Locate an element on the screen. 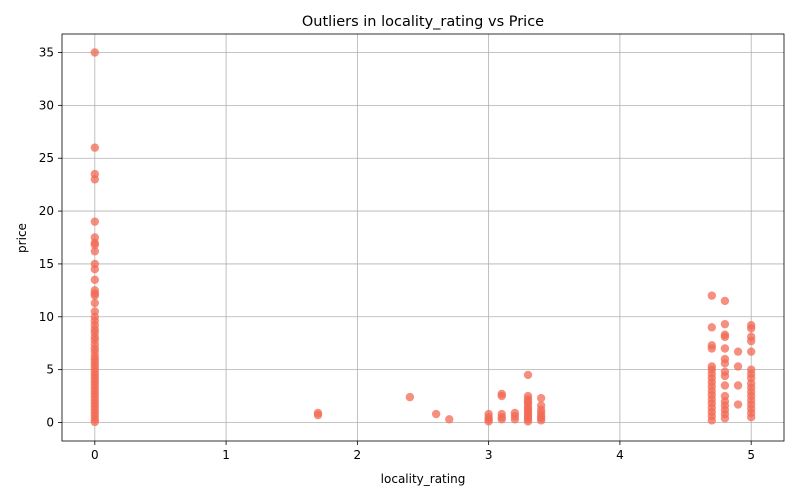 Image resolution: width=800 pixels, height=500 pixels. y-tick-label: 30 is located at coordinates (46, 105).